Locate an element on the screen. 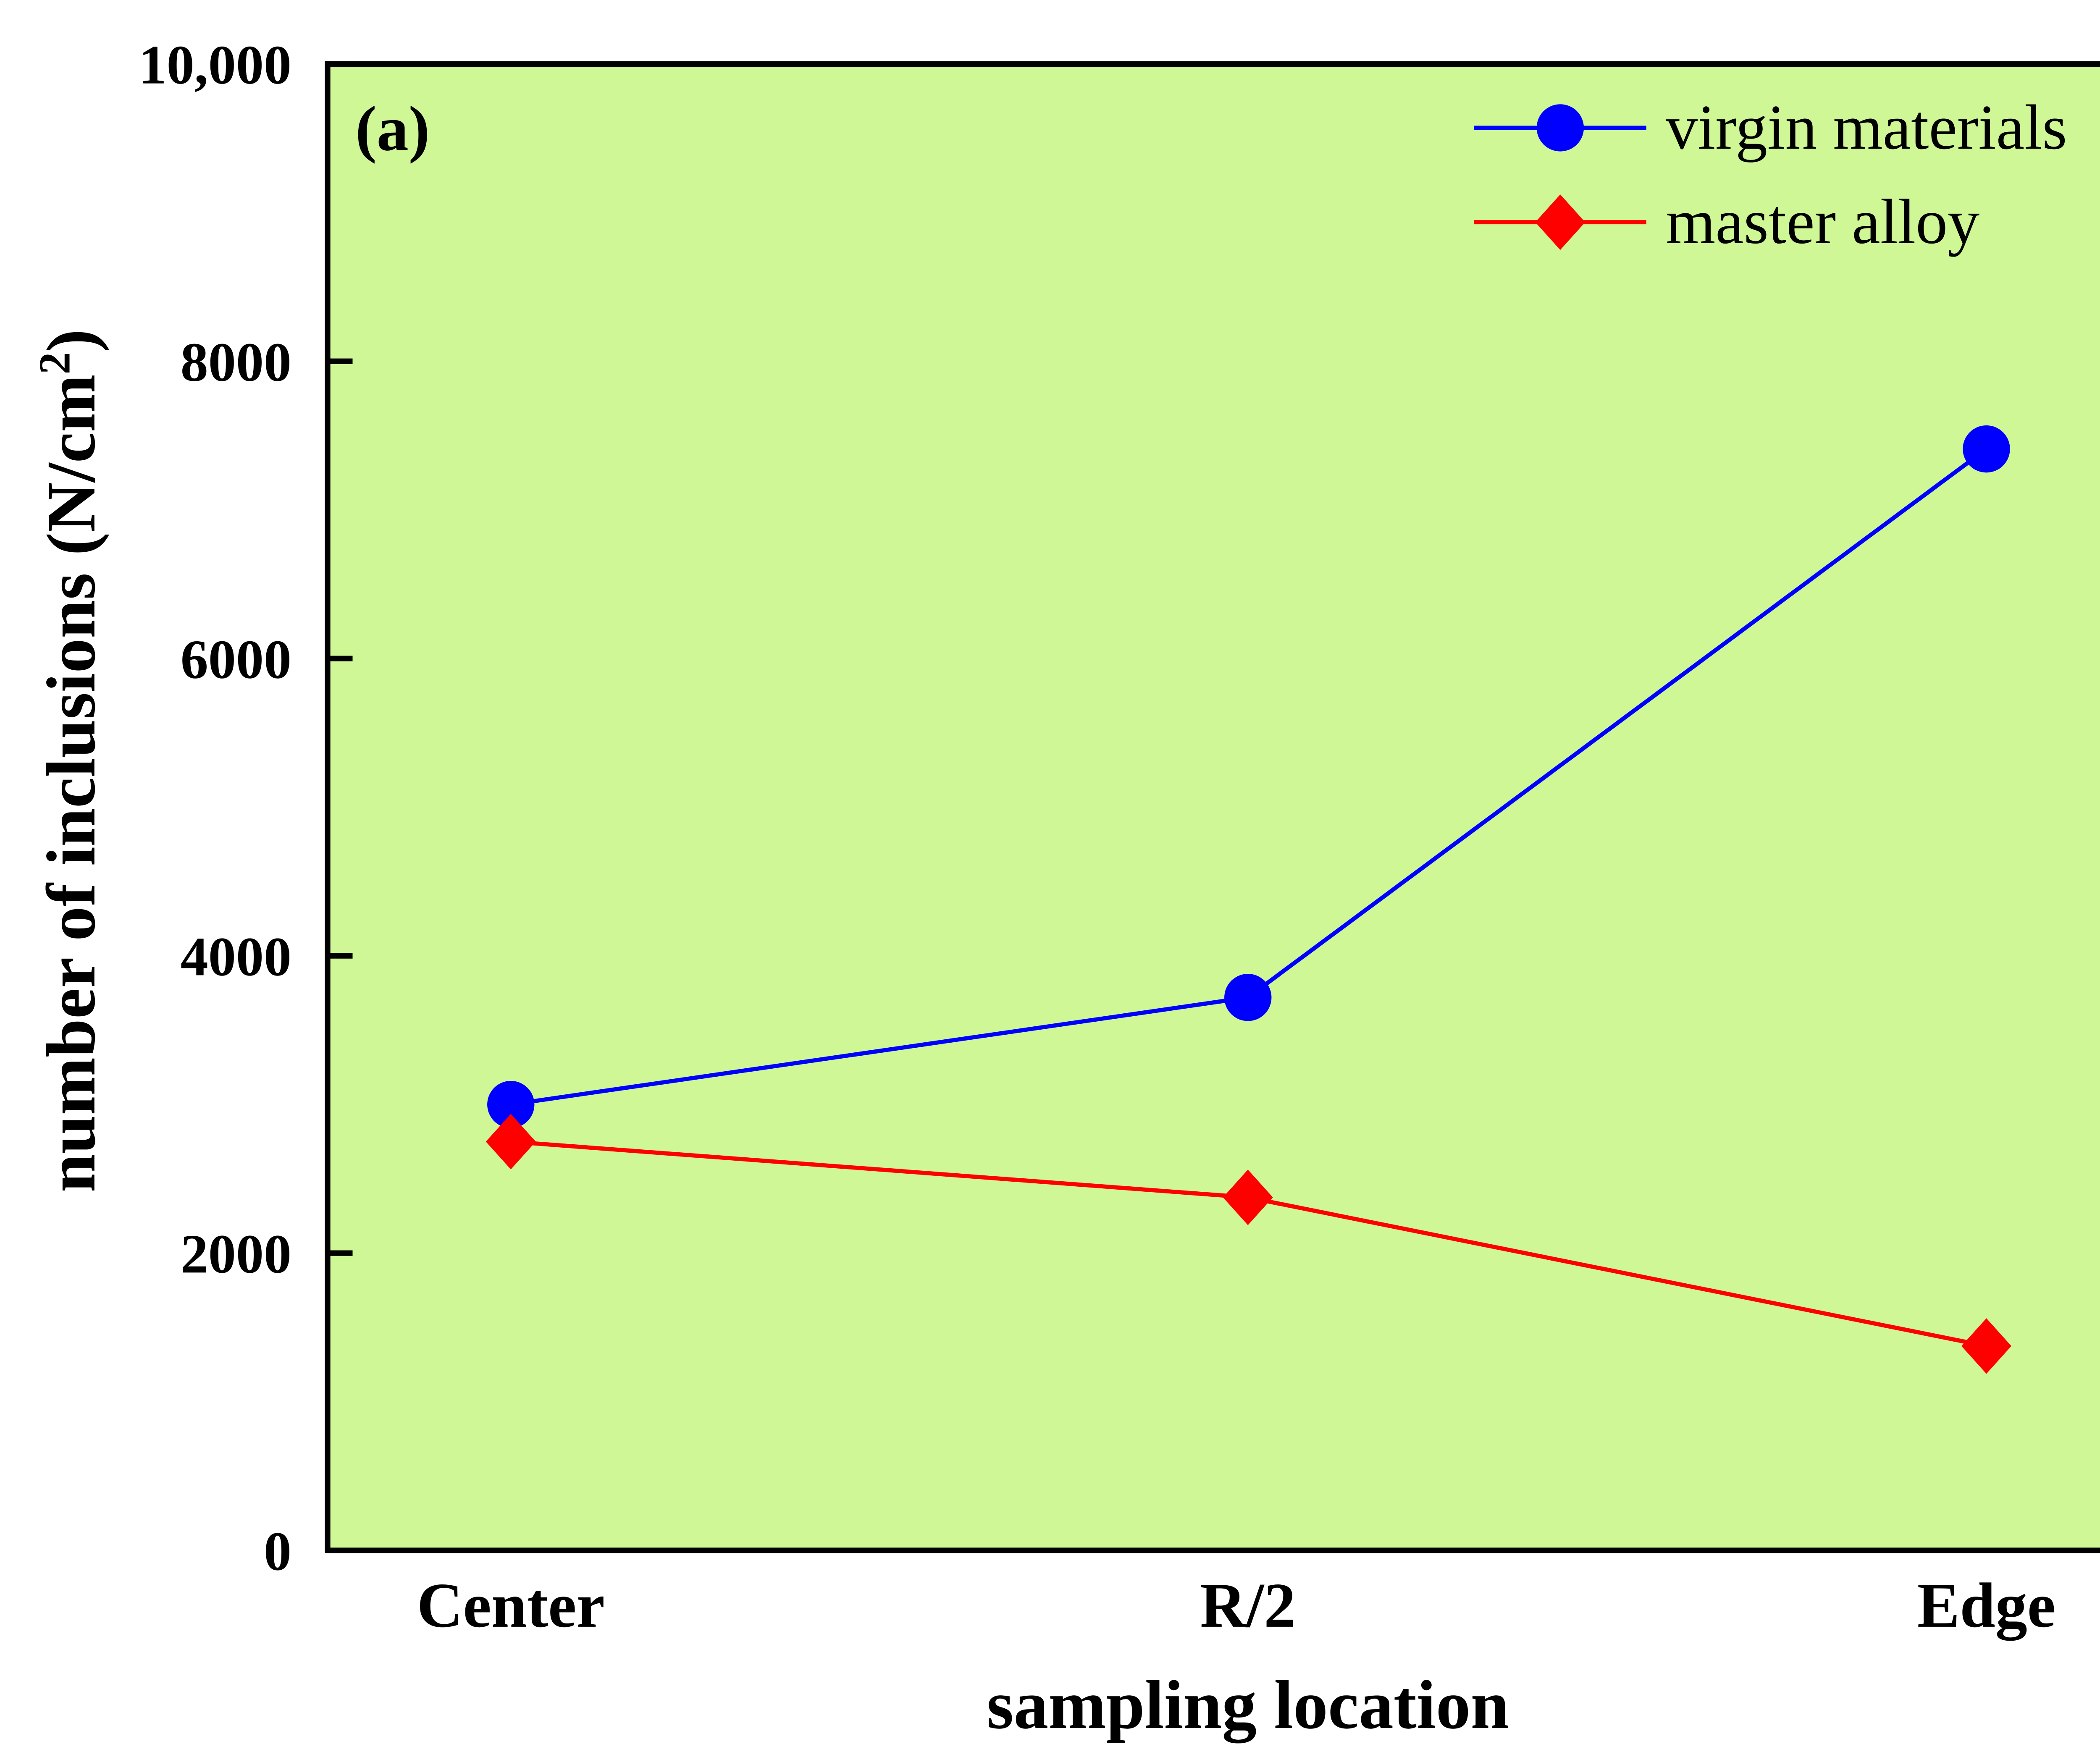 The width and height of the screenshot is (2100, 1749). y-tick-label: 6000 is located at coordinates (236, 659).